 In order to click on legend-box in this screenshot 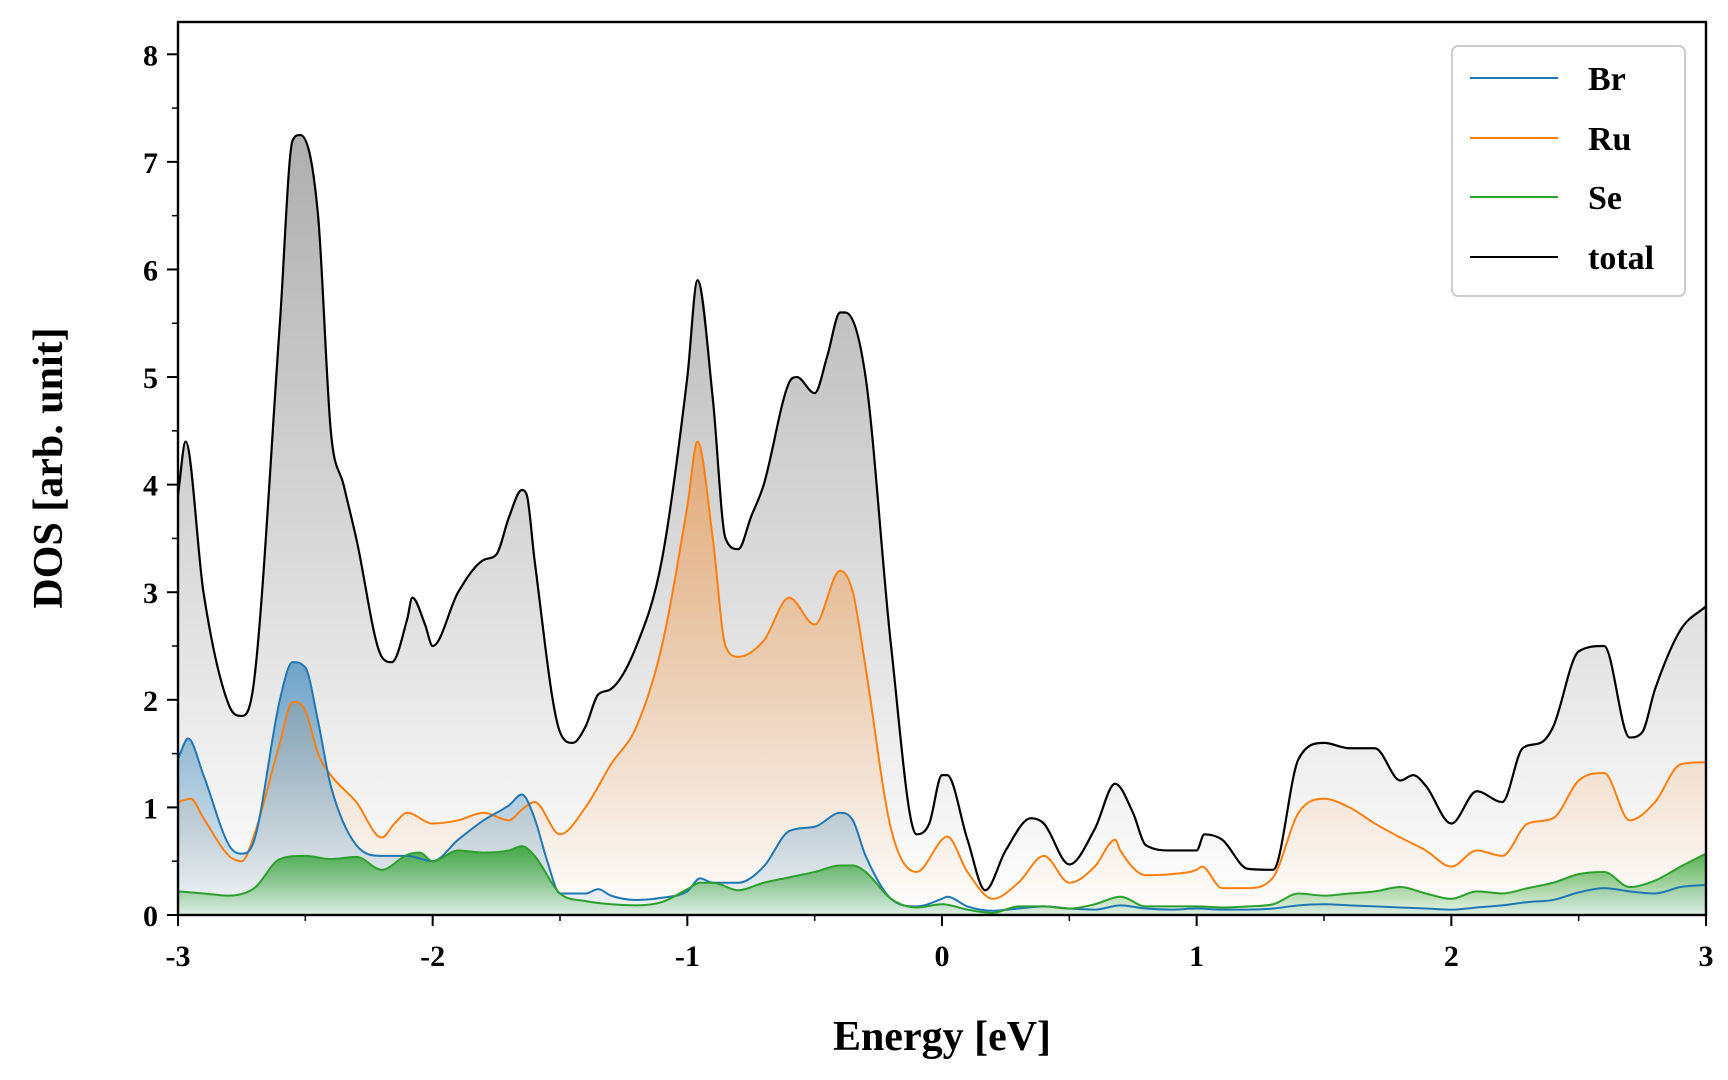, I will do `click(1568, 171)`.